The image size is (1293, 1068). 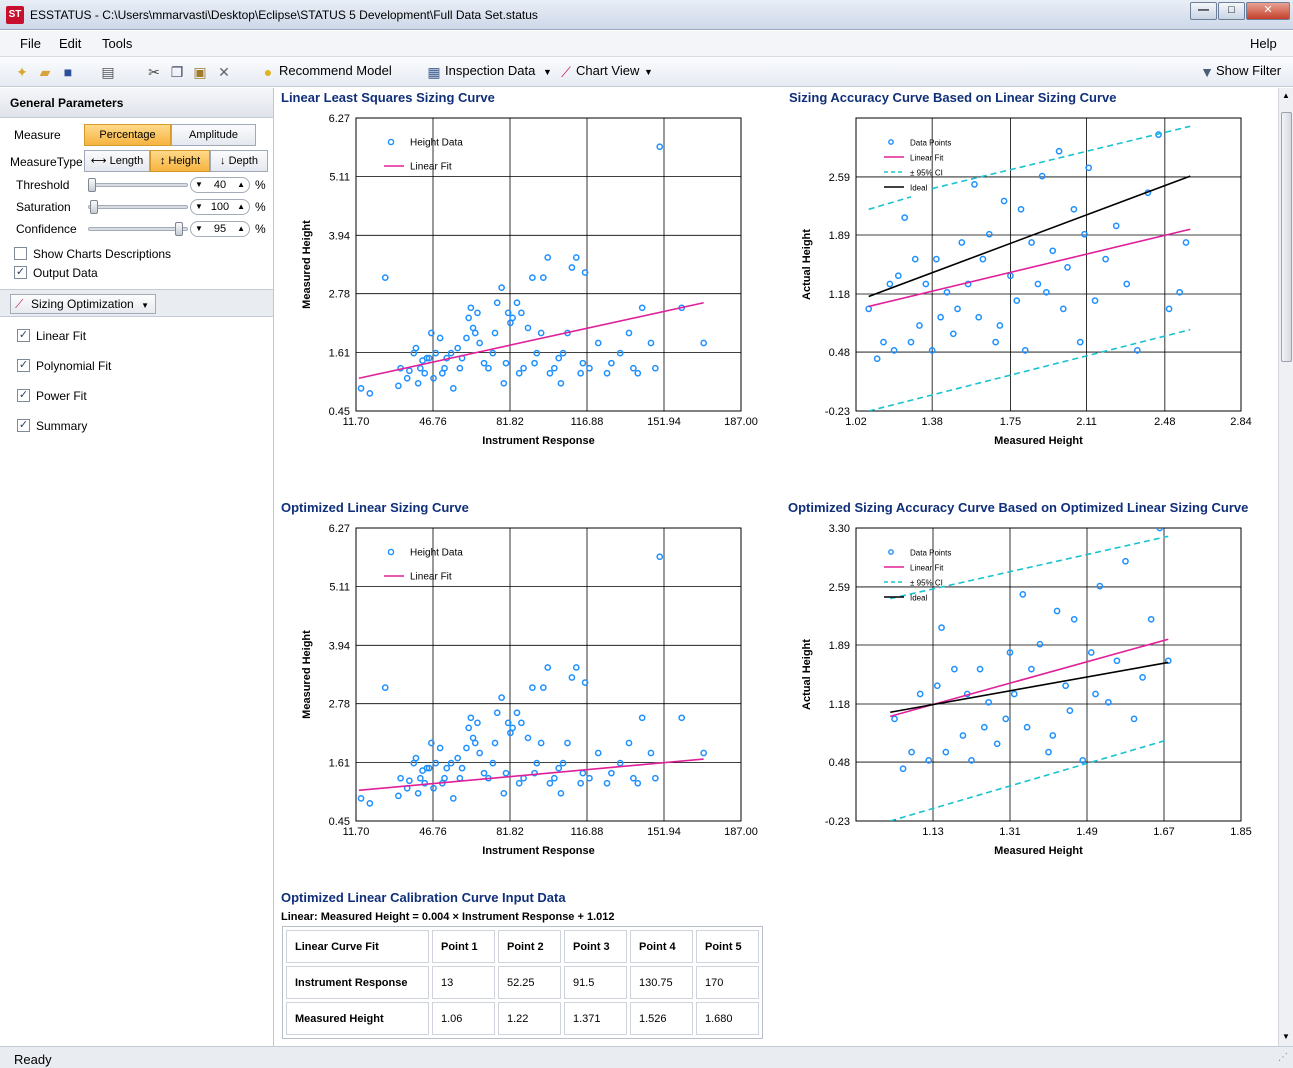 What do you see at coordinates (117, 161) in the screenshot?
I see `measure-type-length-button: ⟷ Length` at bounding box center [117, 161].